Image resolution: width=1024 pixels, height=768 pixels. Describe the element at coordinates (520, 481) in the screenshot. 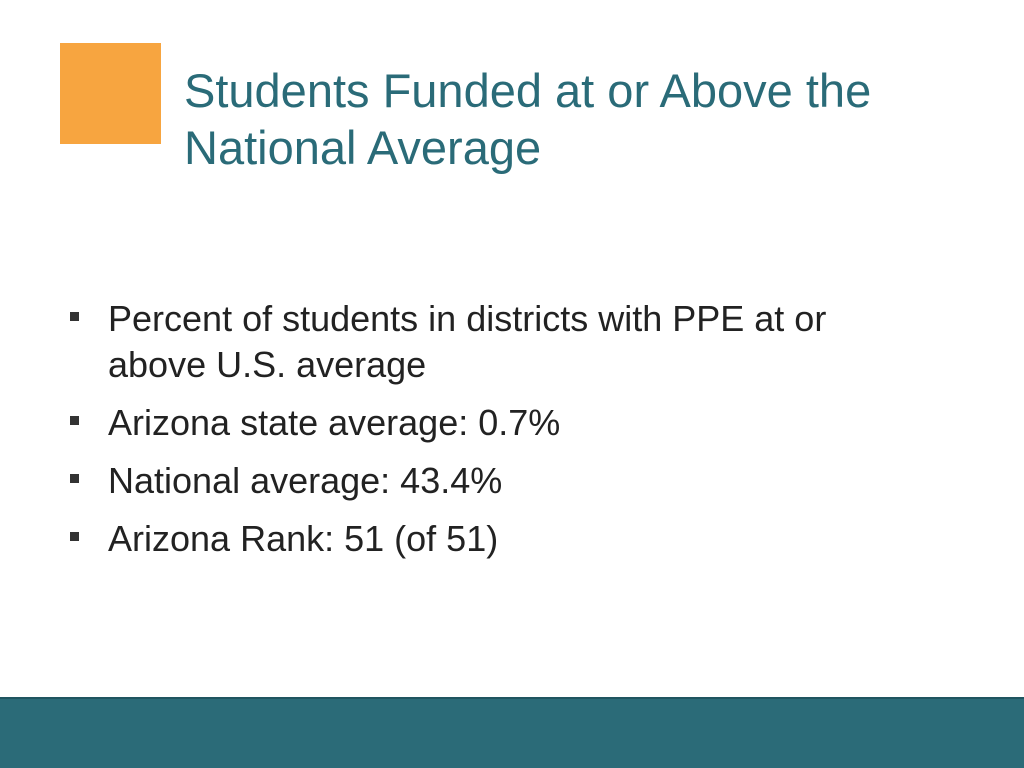

I see `bullet-item: National average: 43.4%` at that location.